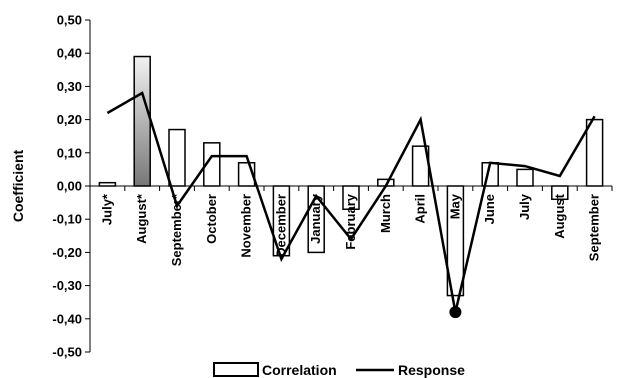 Image resolution: width=626 pixels, height=378 pixels. What do you see at coordinates (431, 370) in the screenshot?
I see `legend-response-label: Response` at bounding box center [431, 370].